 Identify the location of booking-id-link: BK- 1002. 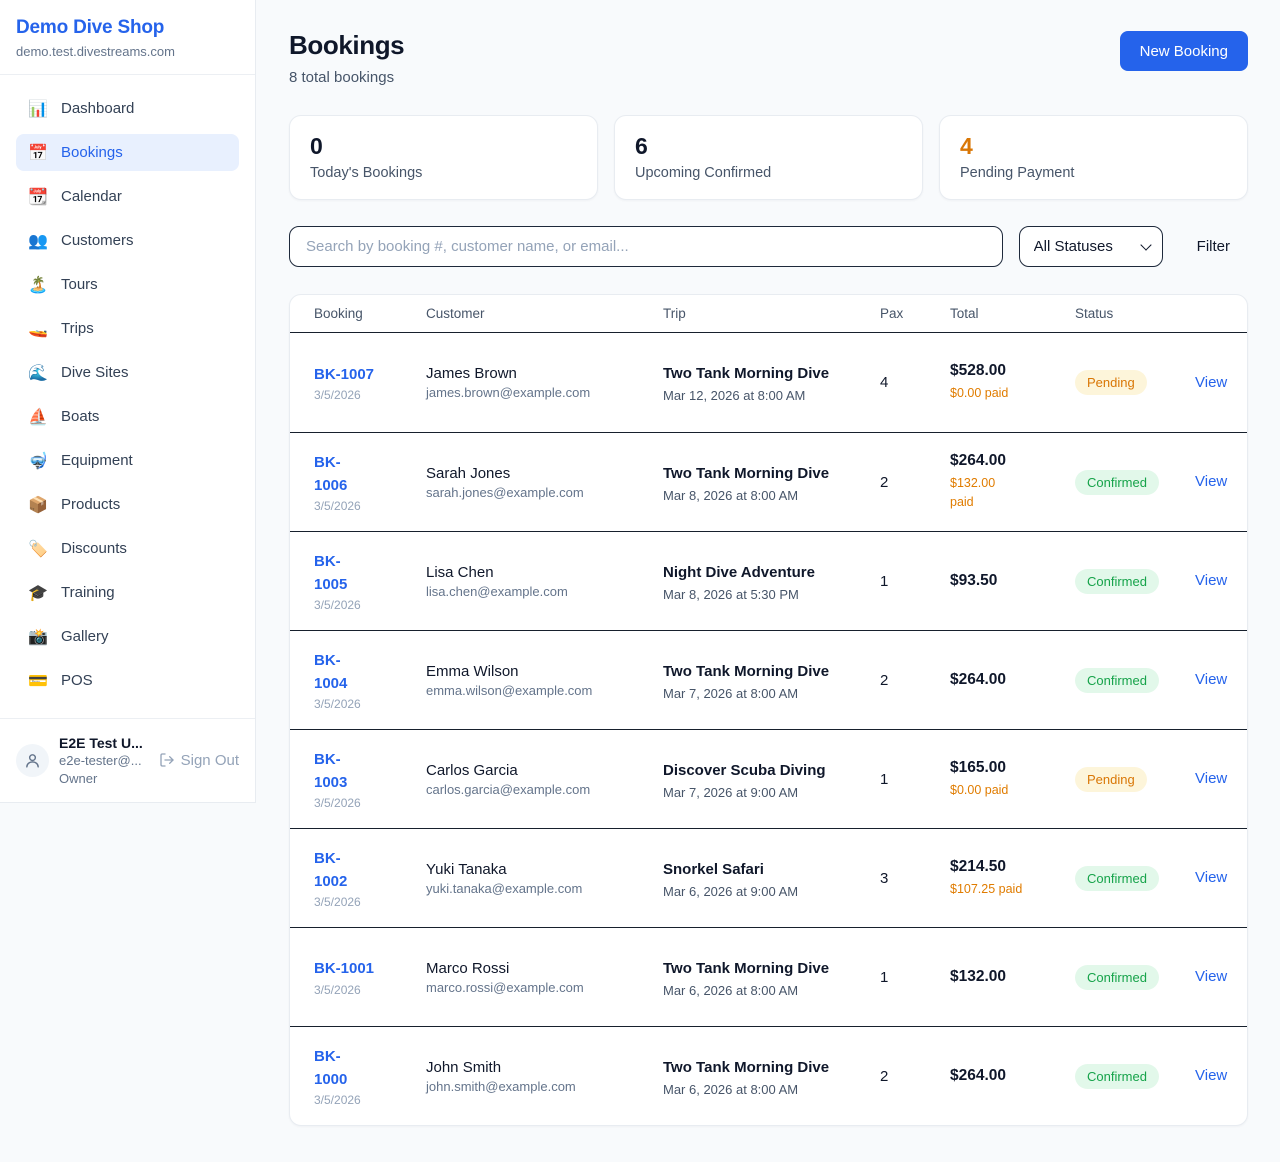
(331, 869).